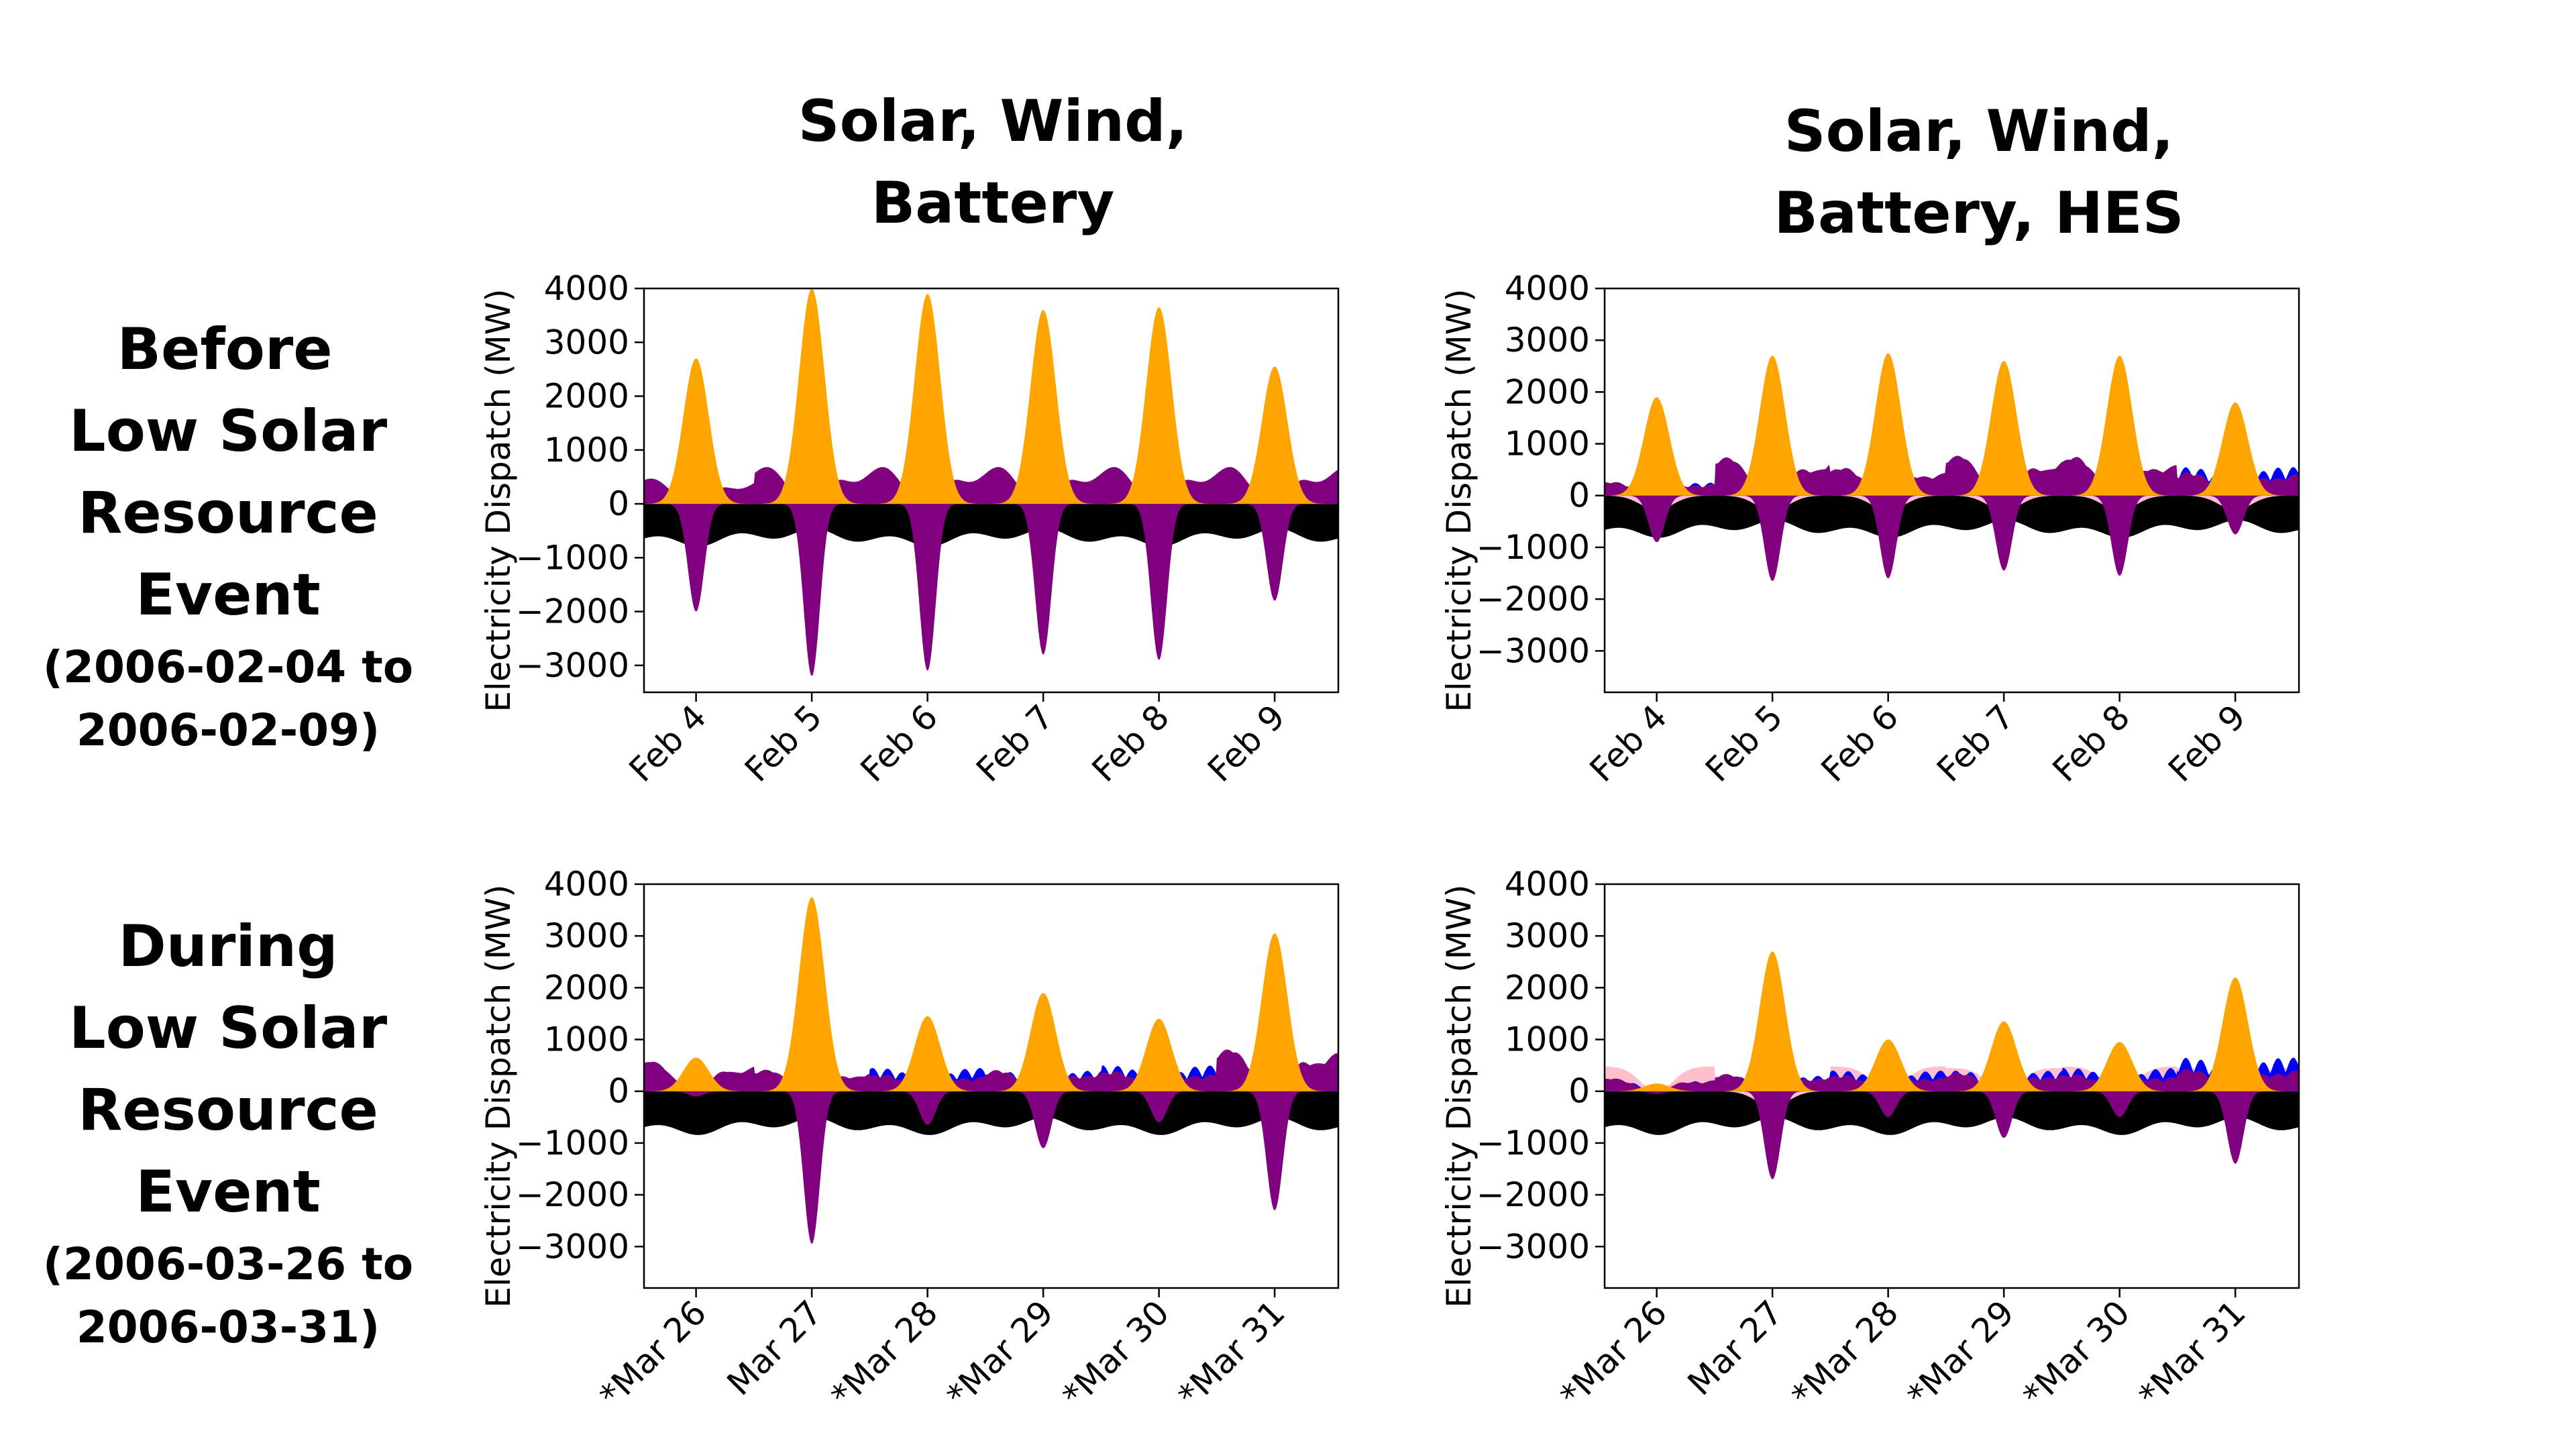 The height and width of the screenshot is (1449, 2576). What do you see at coordinates (228, 1264) in the screenshot?
I see `row-title-2-line4: (2006-03-26 to` at bounding box center [228, 1264].